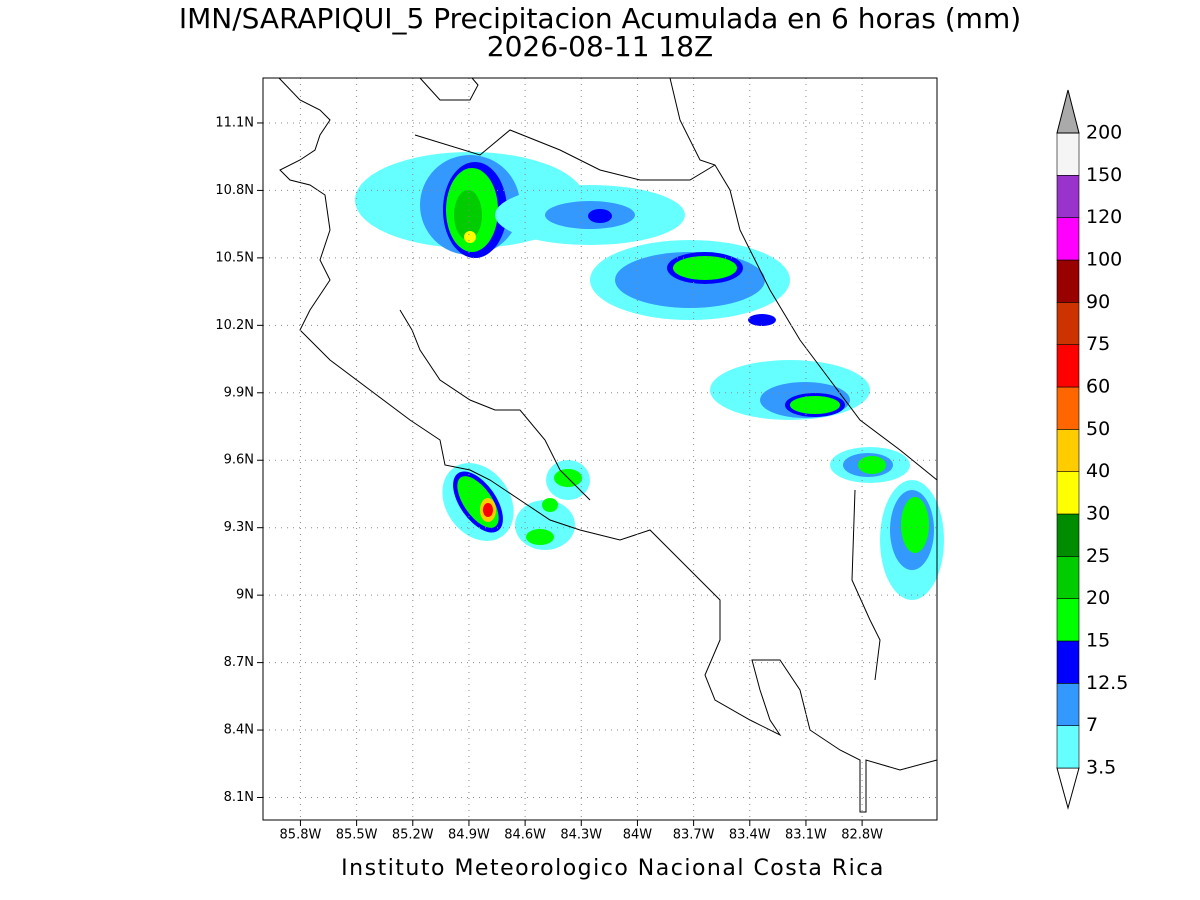 This screenshot has height=900, width=1200. I want to click on y-tick-label: 9.3N, so click(239, 527).